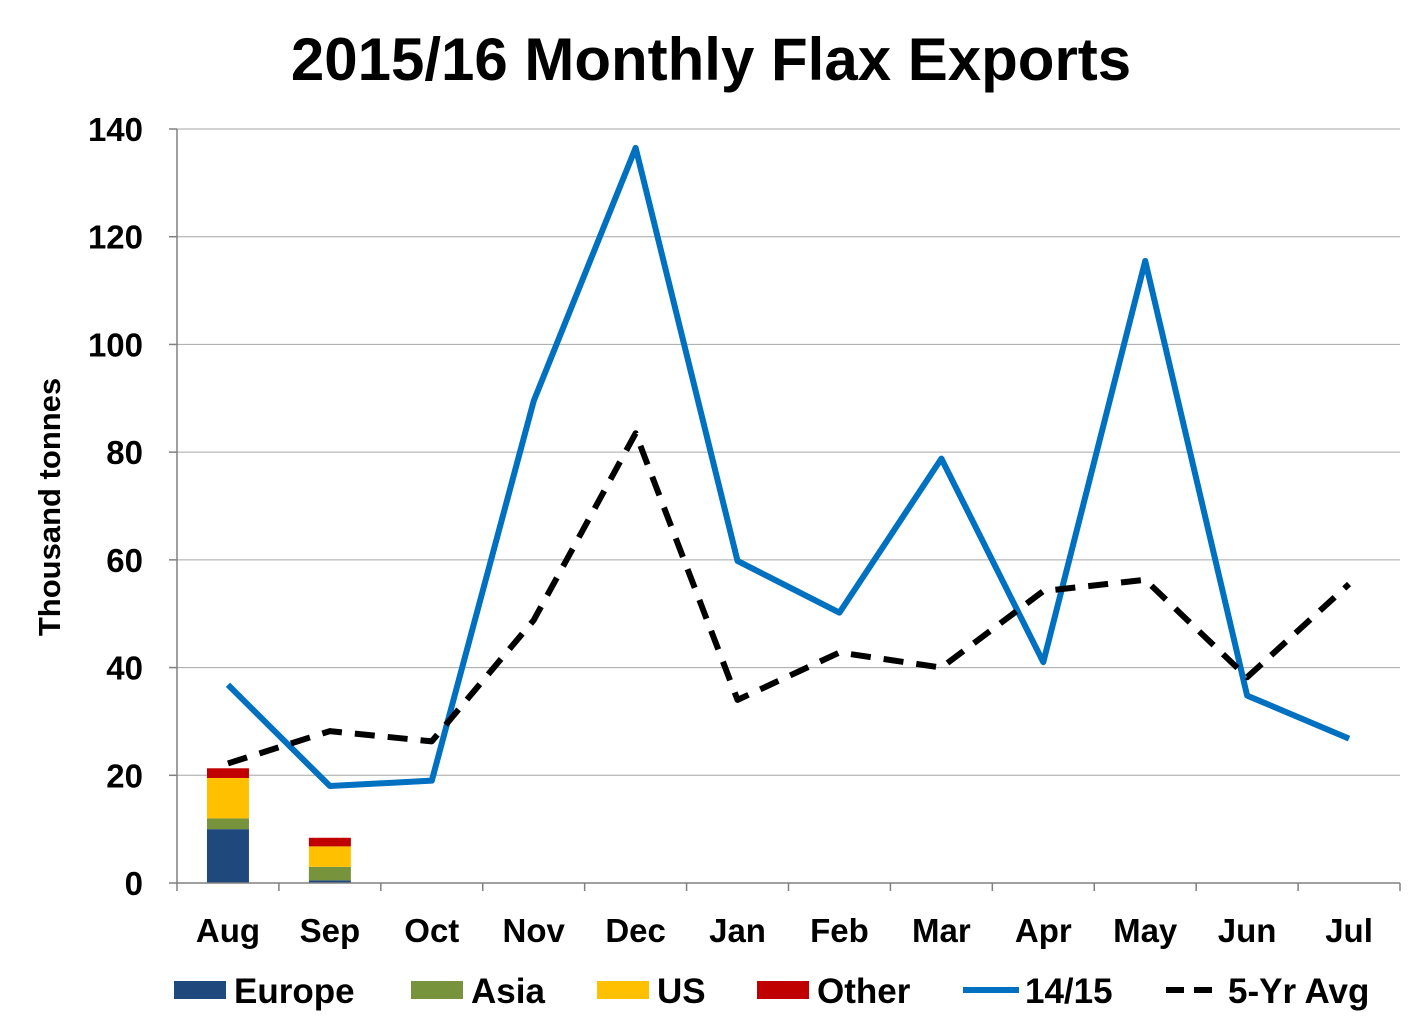 This screenshot has width=1422, height=1032. What do you see at coordinates (124, 775) in the screenshot?
I see `y-tick-20: 20` at bounding box center [124, 775].